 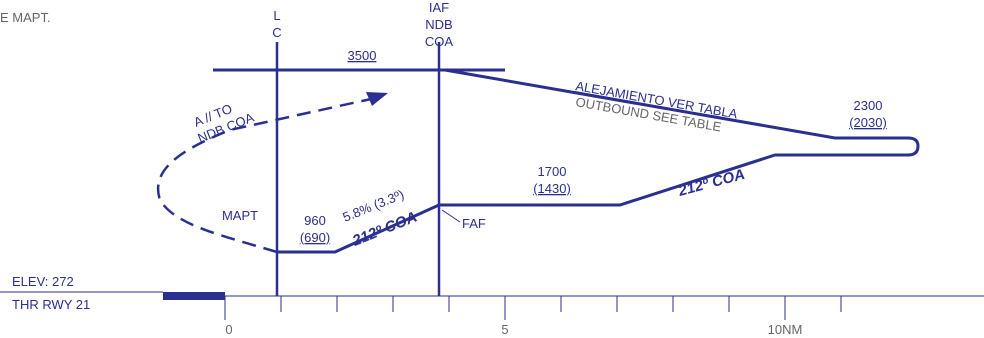 I want to click on elevation: ELEV: 272, so click(x=43, y=281).